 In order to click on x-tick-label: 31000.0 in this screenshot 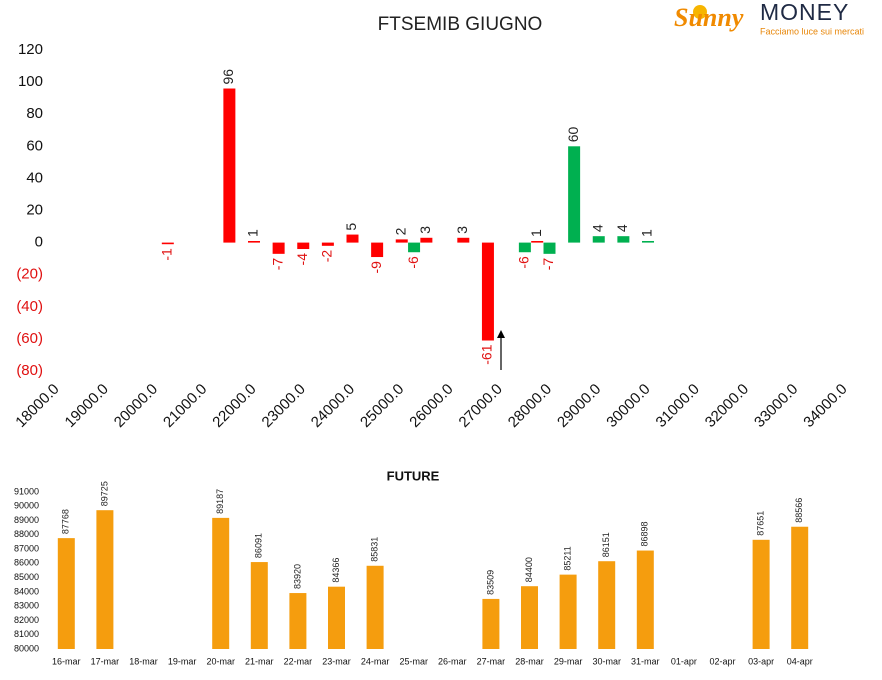, I will do `click(678, 406)`.